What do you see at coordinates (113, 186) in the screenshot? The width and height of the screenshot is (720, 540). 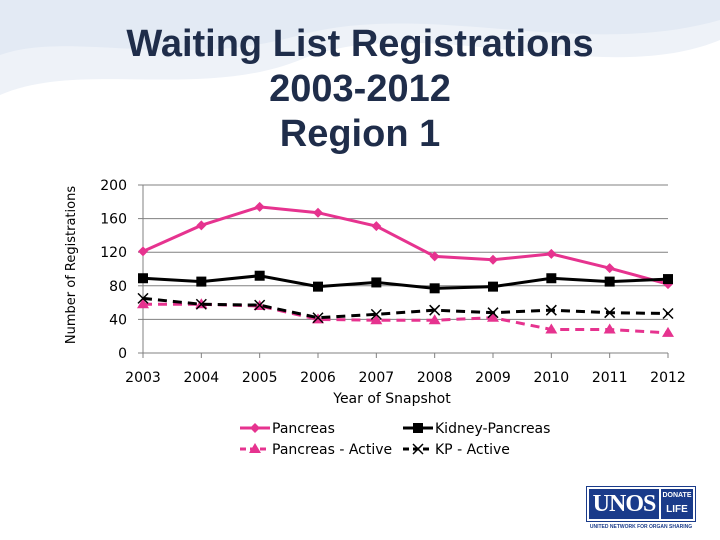 I see `y-tick-label: 200` at bounding box center [113, 186].